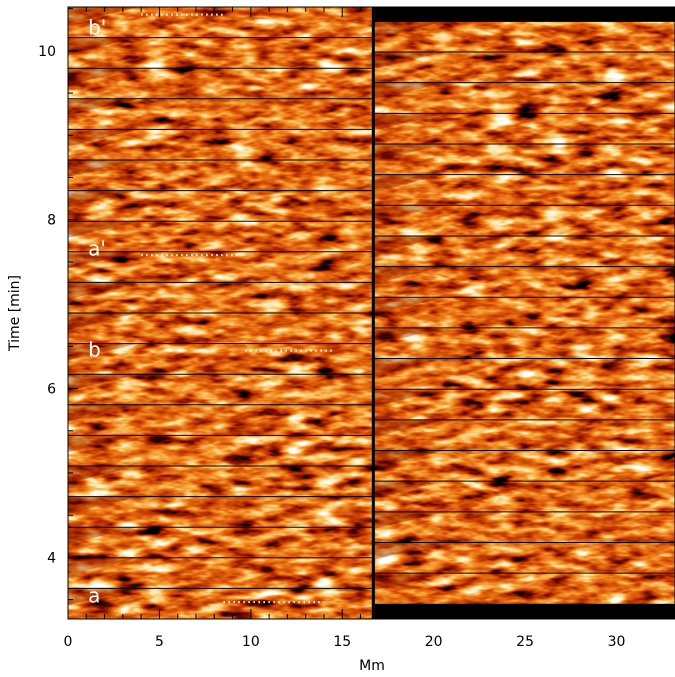 The image size is (675, 677). What do you see at coordinates (97, 311) in the screenshot?
I see `panel-labels: b' a' b a` at bounding box center [97, 311].